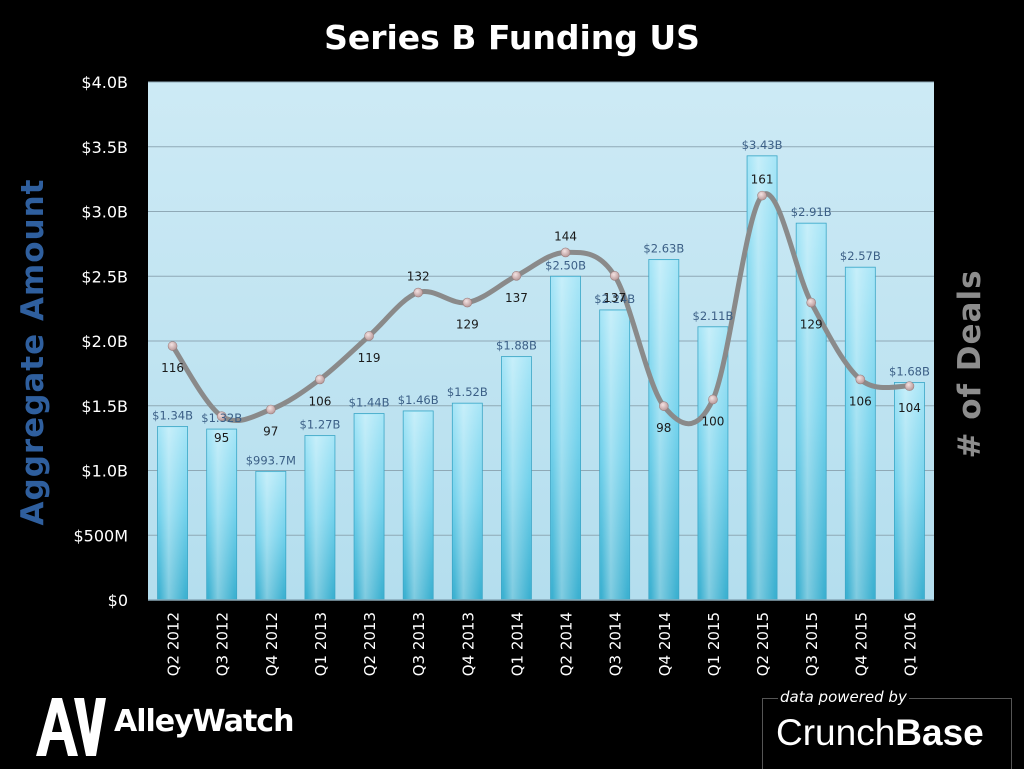  Describe the element at coordinates (762, 180) in the screenshot. I see `deal-count-label: 161` at that location.